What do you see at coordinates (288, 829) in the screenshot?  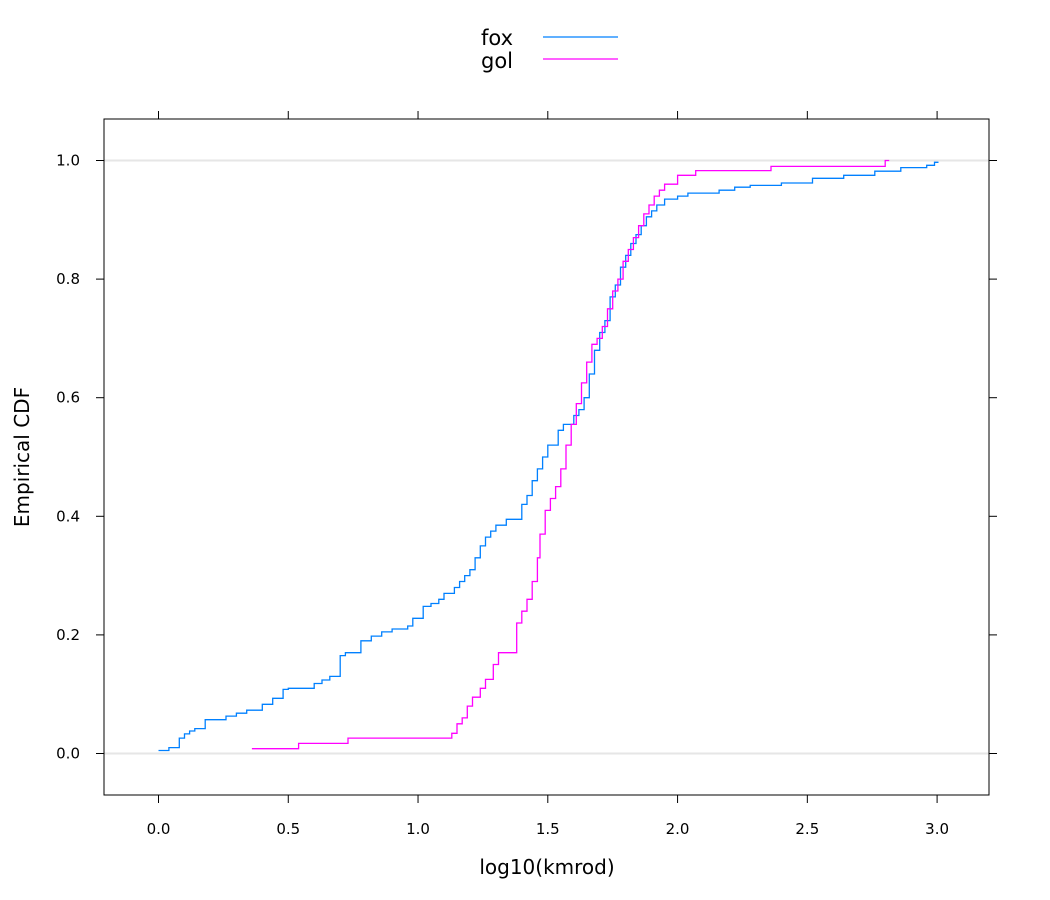 I see `x-tick-label: 0.5` at bounding box center [288, 829].